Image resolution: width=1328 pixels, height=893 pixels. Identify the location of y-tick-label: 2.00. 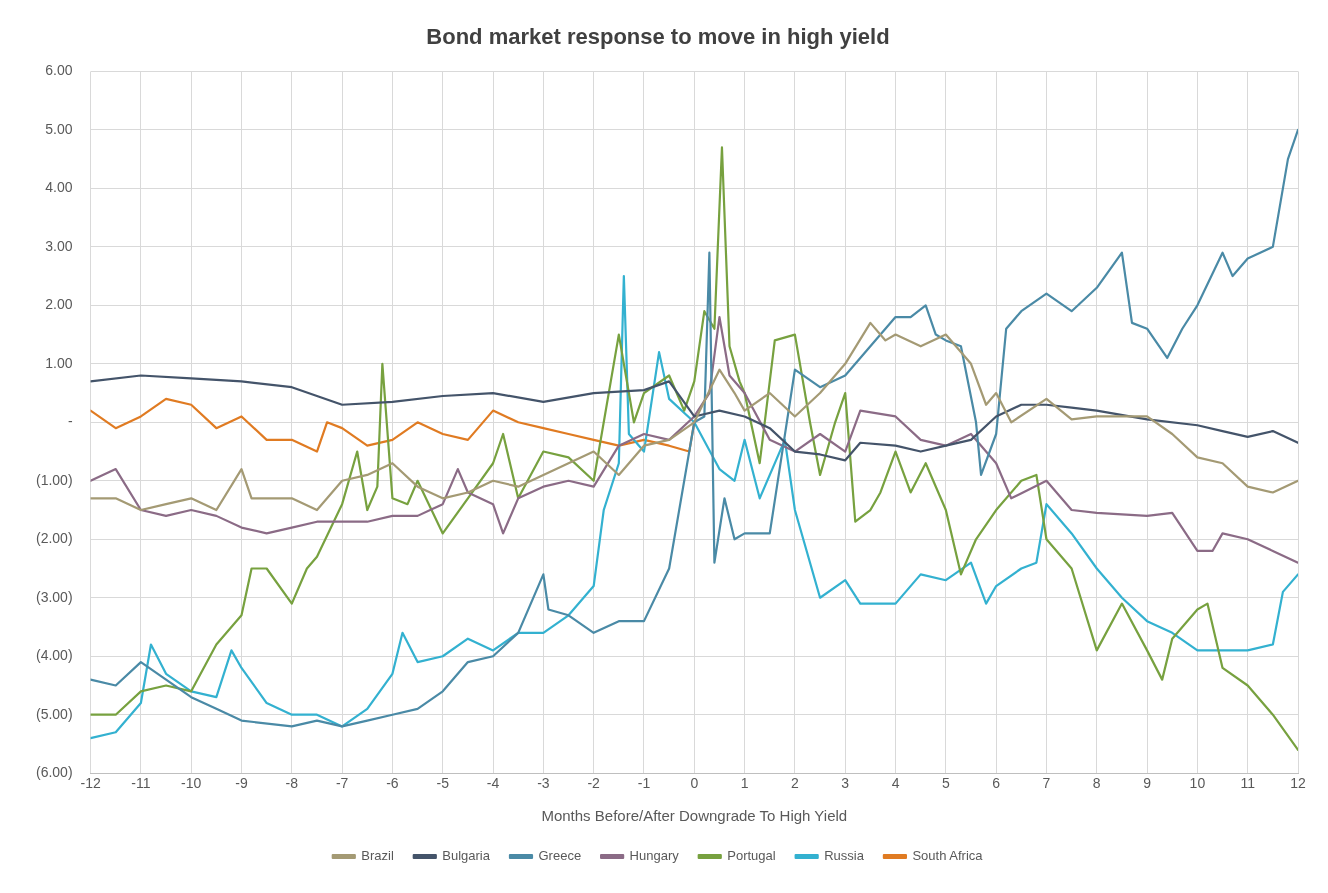
(59, 304).